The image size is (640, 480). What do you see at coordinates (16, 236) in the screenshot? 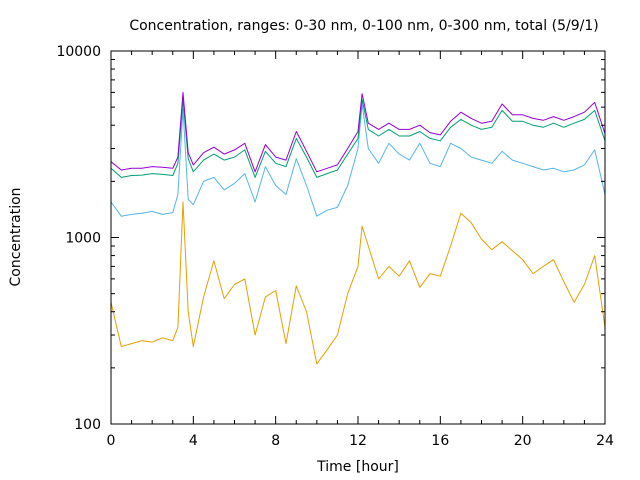
I see `y-axis-label: Concentration` at bounding box center [16, 236].